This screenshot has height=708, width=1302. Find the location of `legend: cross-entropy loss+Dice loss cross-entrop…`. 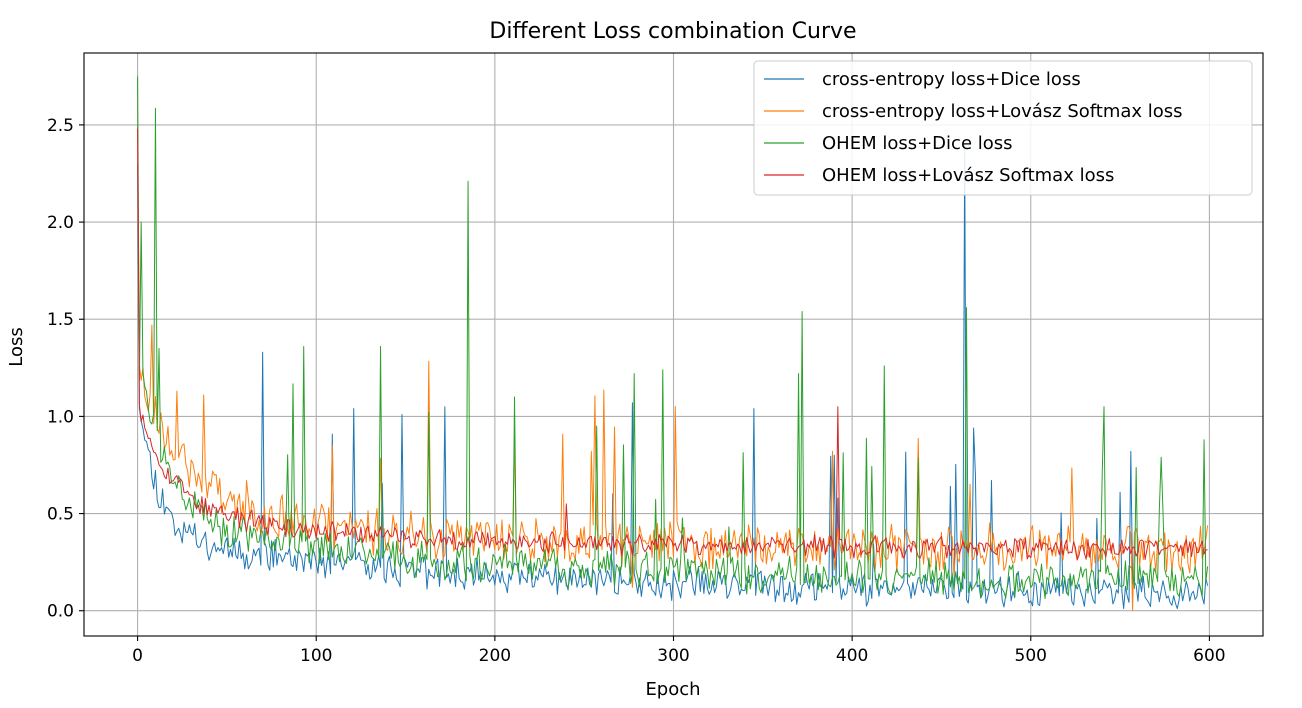

legend: cross-entropy loss+Dice loss cross-entrop… is located at coordinates (1003, 128).